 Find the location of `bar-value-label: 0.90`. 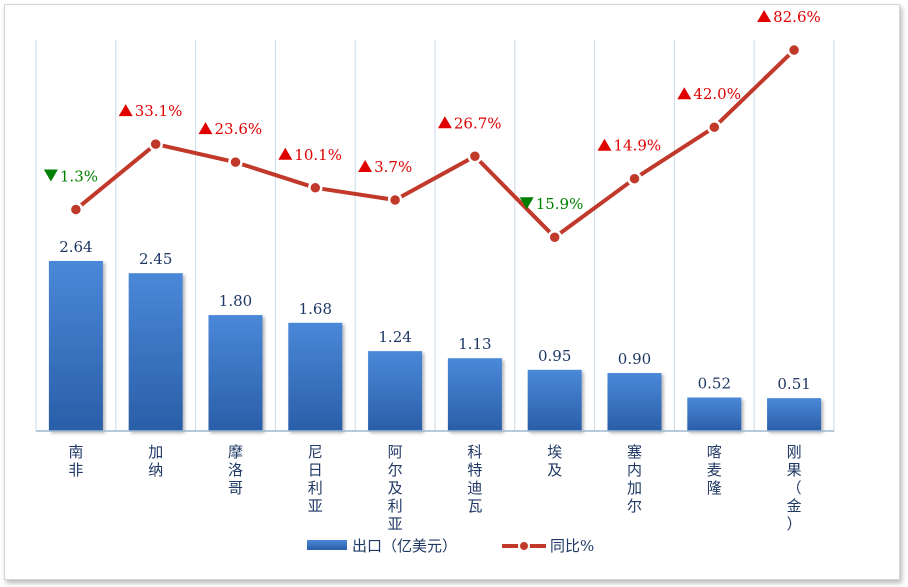

bar-value-label: 0.90 is located at coordinates (634, 359).